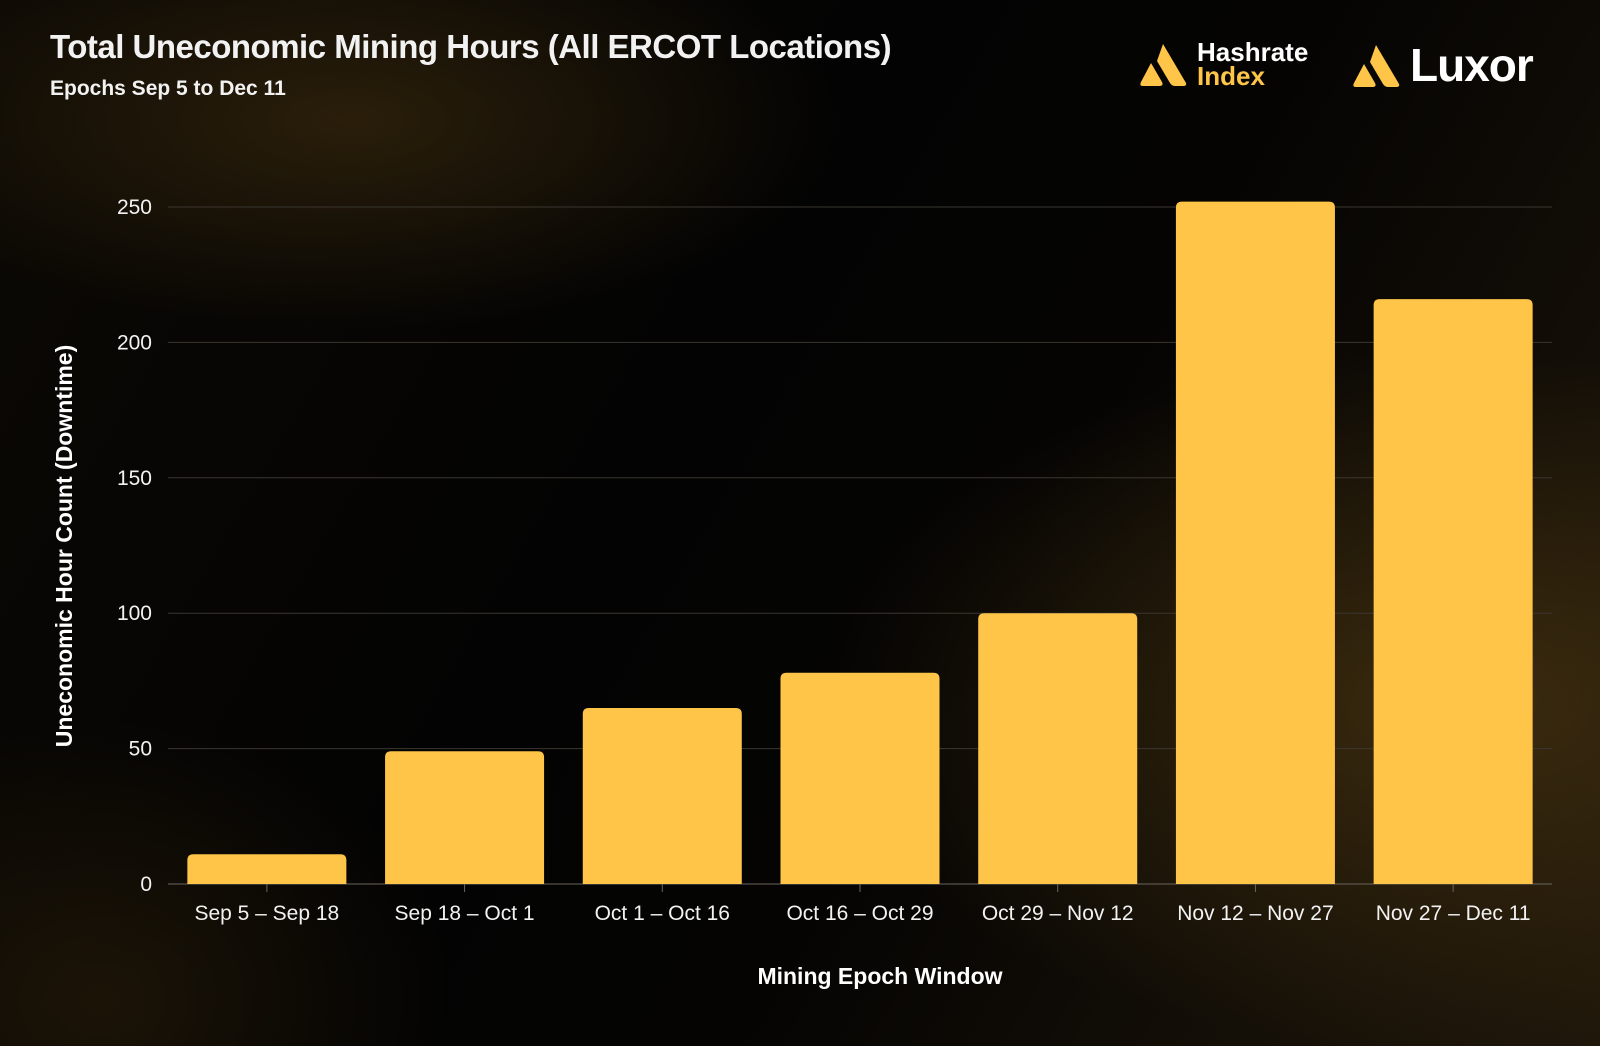 This screenshot has height=1046, width=1600. Describe the element at coordinates (1376, 66) in the screenshot. I see `luxor-logo-icon` at that location.